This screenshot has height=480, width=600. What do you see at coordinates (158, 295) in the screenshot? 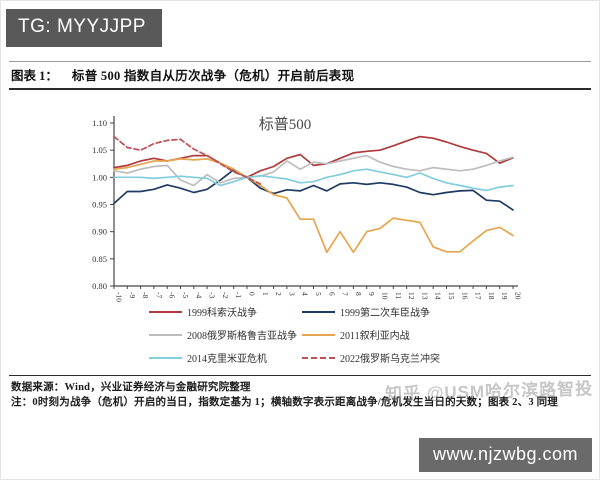
I see `svg-text: -7` at bounding box center [158, 295].